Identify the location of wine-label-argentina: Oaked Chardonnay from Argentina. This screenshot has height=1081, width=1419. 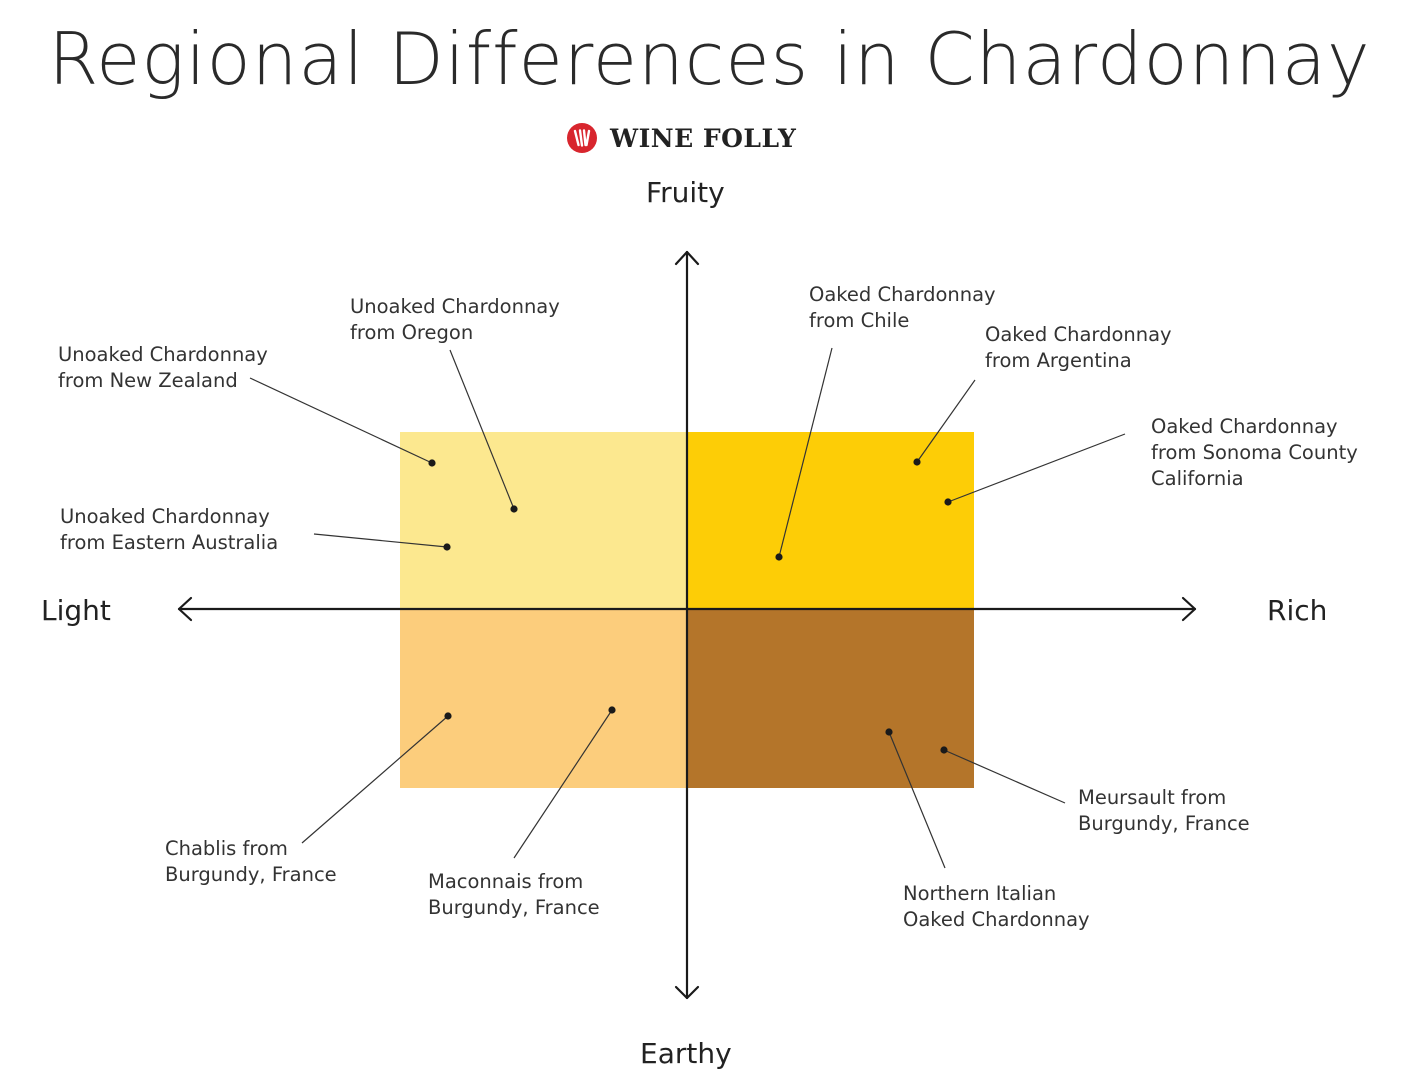
(1078, 347).